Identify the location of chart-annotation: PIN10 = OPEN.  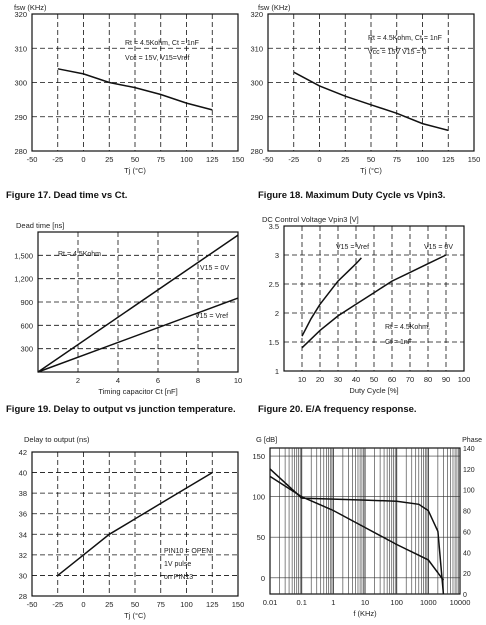
(187, 551).